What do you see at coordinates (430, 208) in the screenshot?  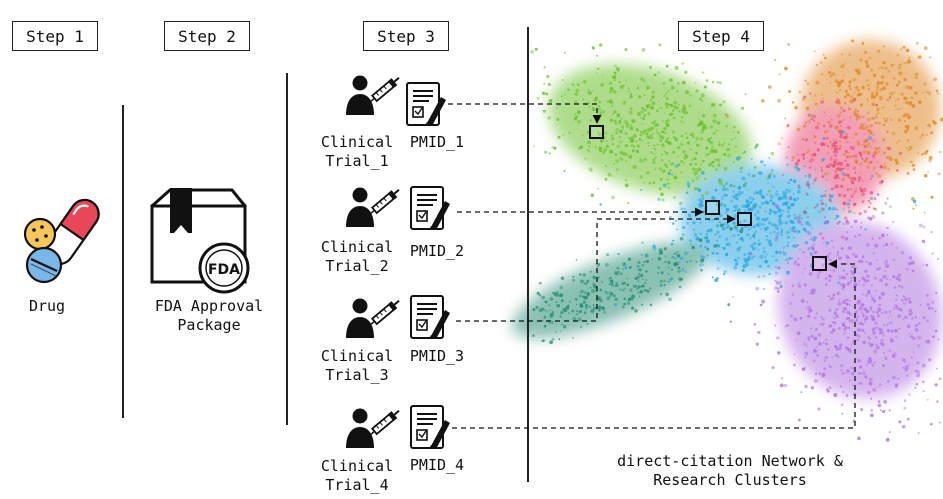 I see `document-pen-icon` at bounding box center [430, 208].